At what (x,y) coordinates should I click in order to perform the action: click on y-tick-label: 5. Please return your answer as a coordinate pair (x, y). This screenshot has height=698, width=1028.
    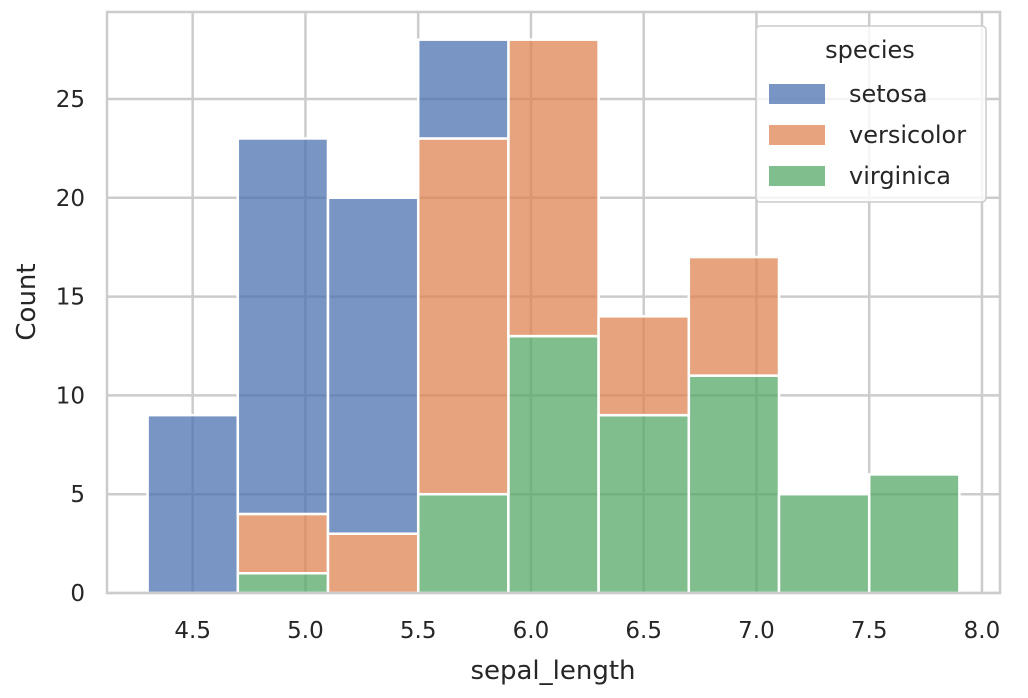
    Looking at the image, I should click on (77, 495).